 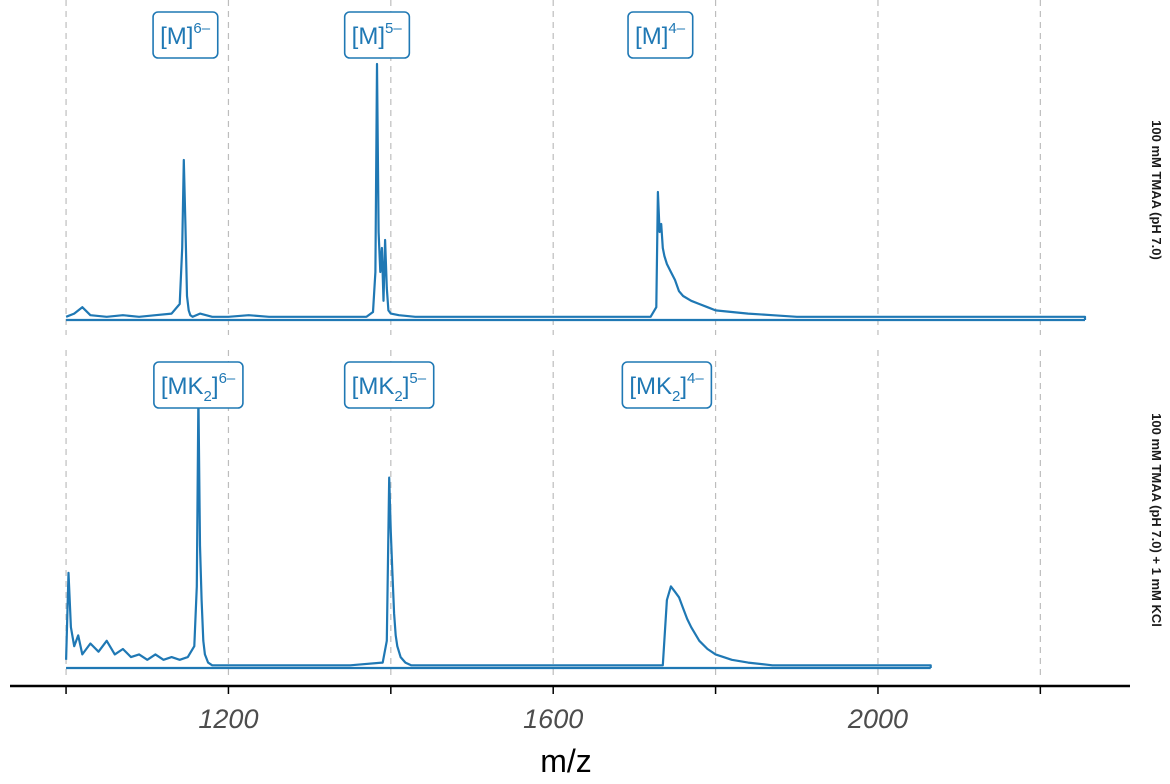 I want to click on peak-label-text: [M]5–, so click(x=377, y=35).